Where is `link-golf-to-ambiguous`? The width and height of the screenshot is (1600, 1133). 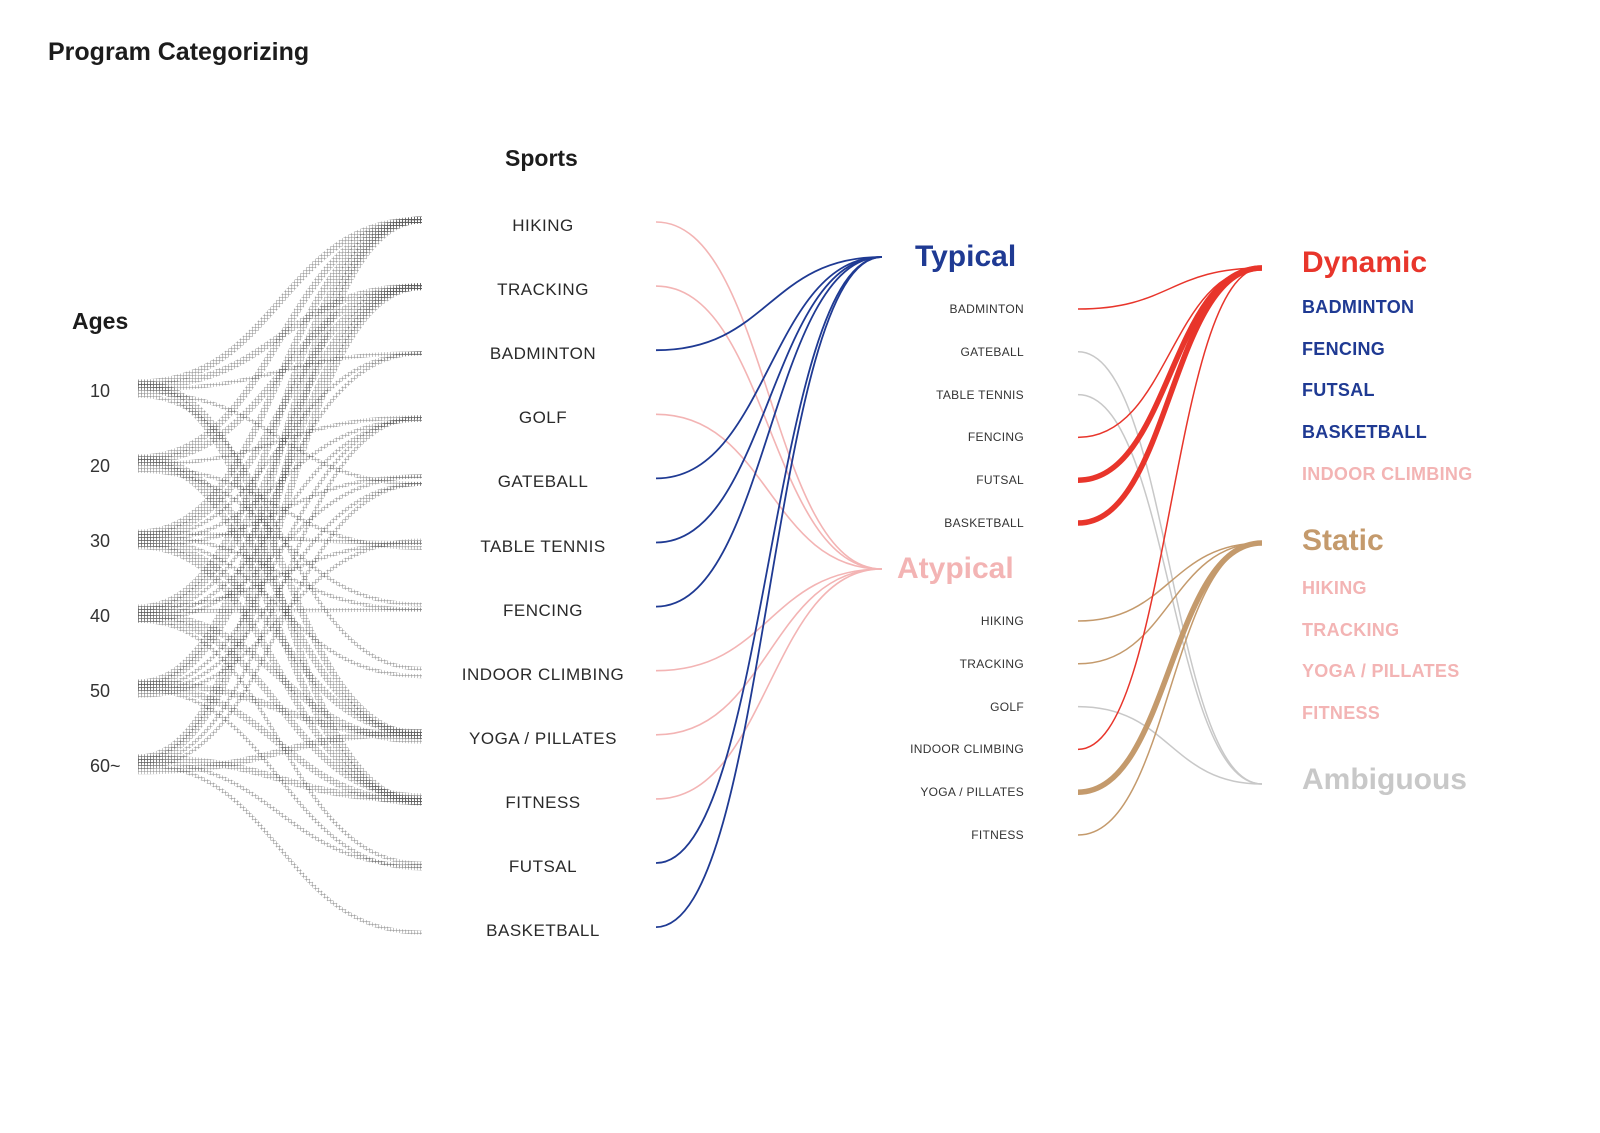
link-golf-to-ambiguous is located at coordinates (1170, 745).